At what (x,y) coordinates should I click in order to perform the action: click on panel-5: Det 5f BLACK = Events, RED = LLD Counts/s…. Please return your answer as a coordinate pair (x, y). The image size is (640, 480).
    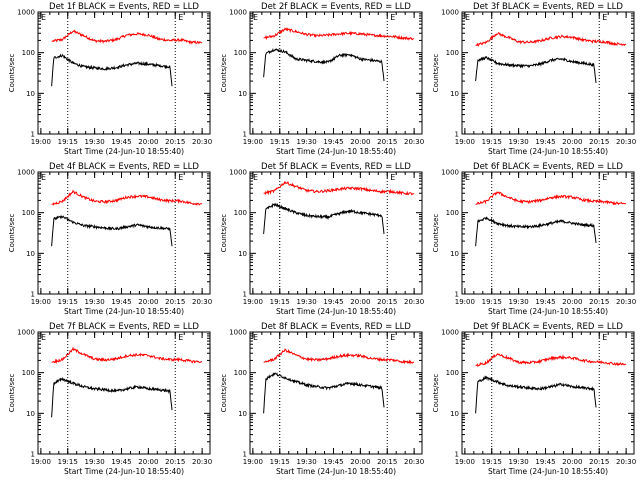
    Looking at the image, I should click on (322, 239).